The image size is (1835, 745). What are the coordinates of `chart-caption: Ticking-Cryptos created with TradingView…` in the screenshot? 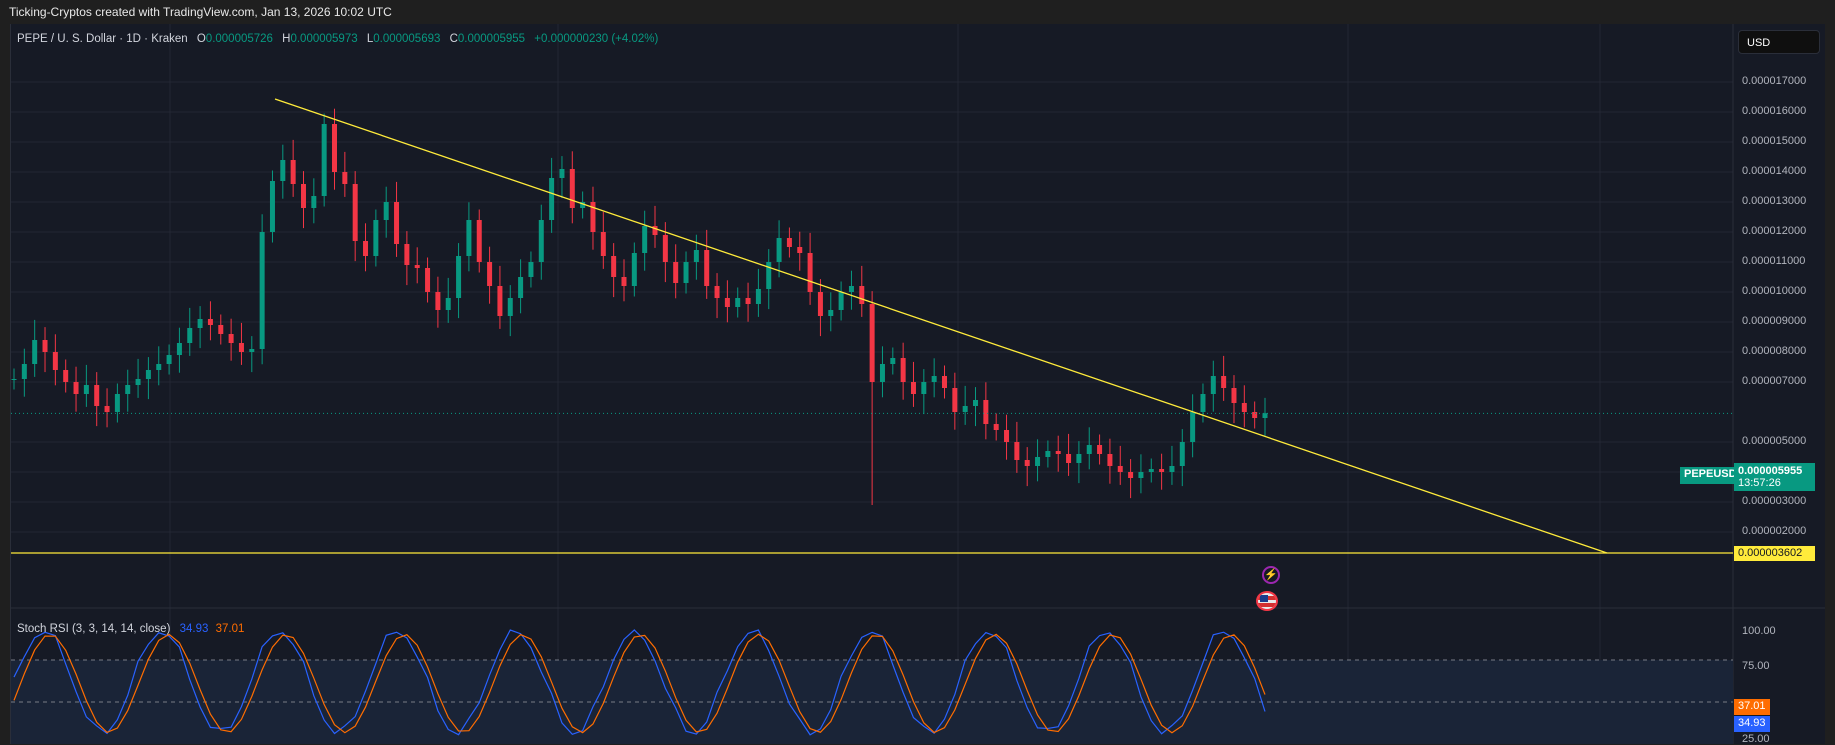 It's located at (200, 12).